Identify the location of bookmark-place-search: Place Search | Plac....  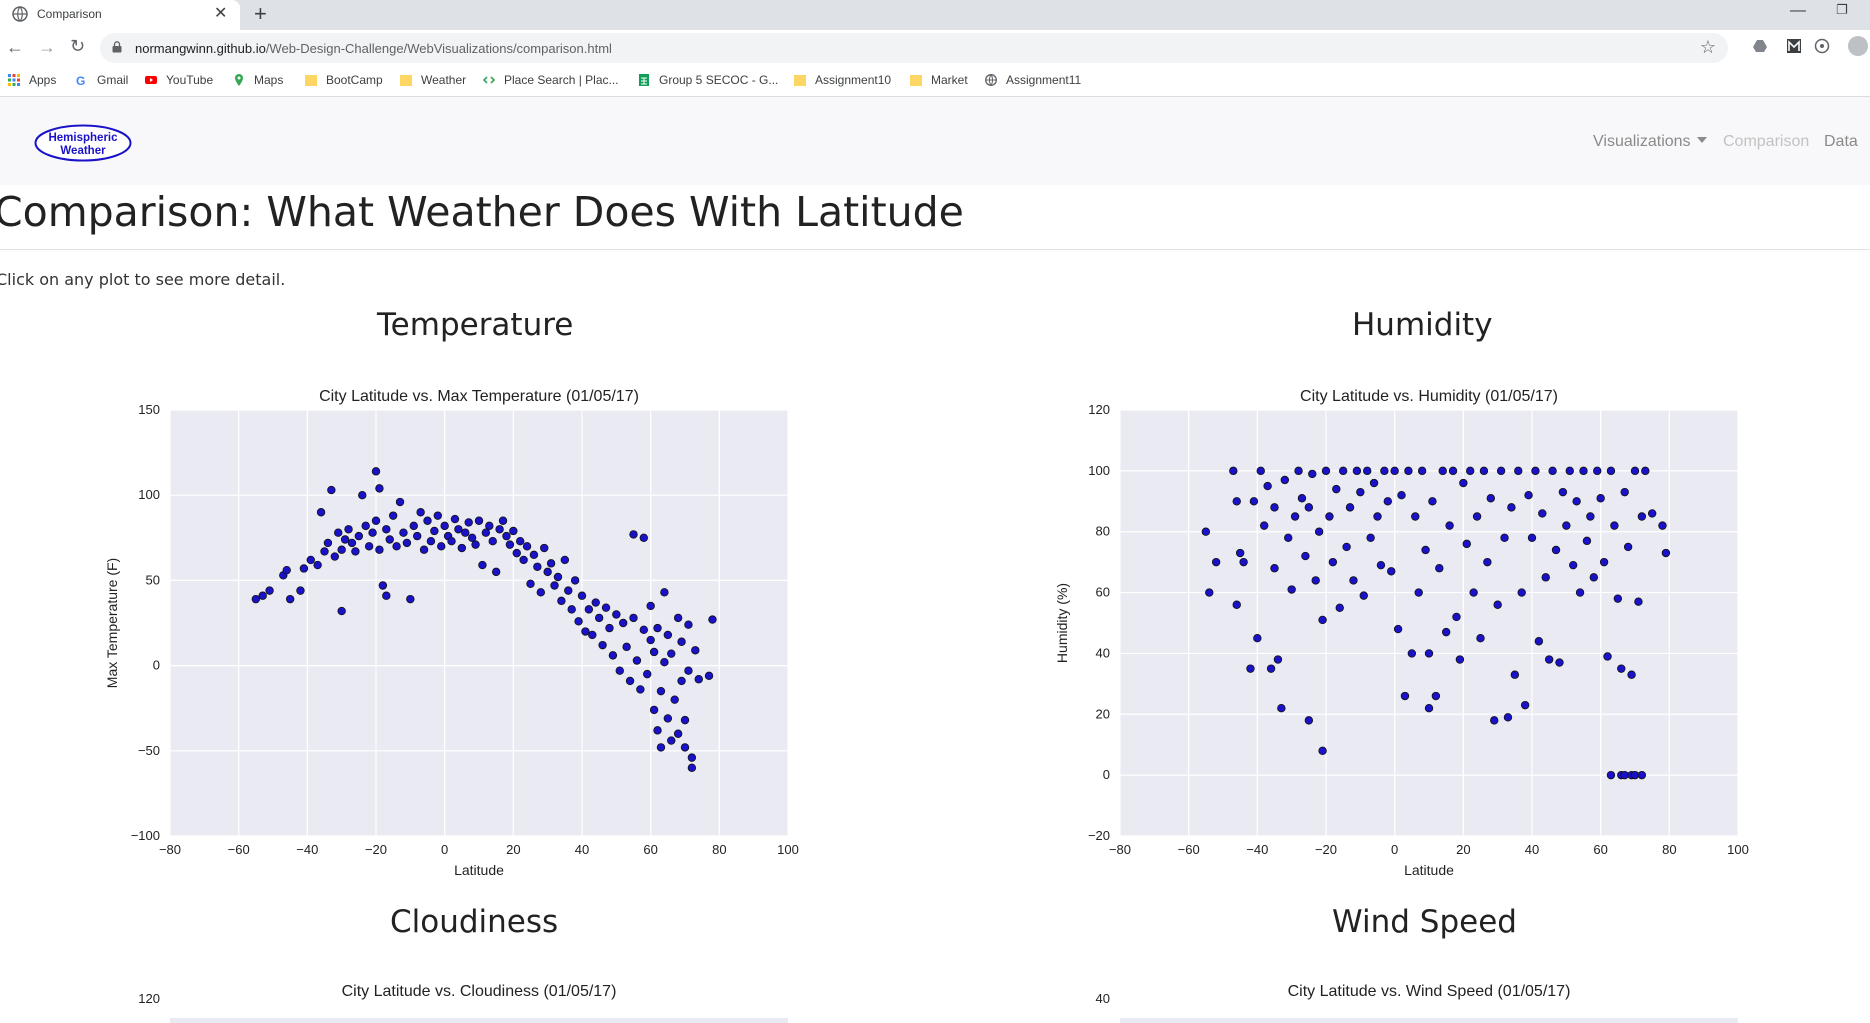
(551, 80).